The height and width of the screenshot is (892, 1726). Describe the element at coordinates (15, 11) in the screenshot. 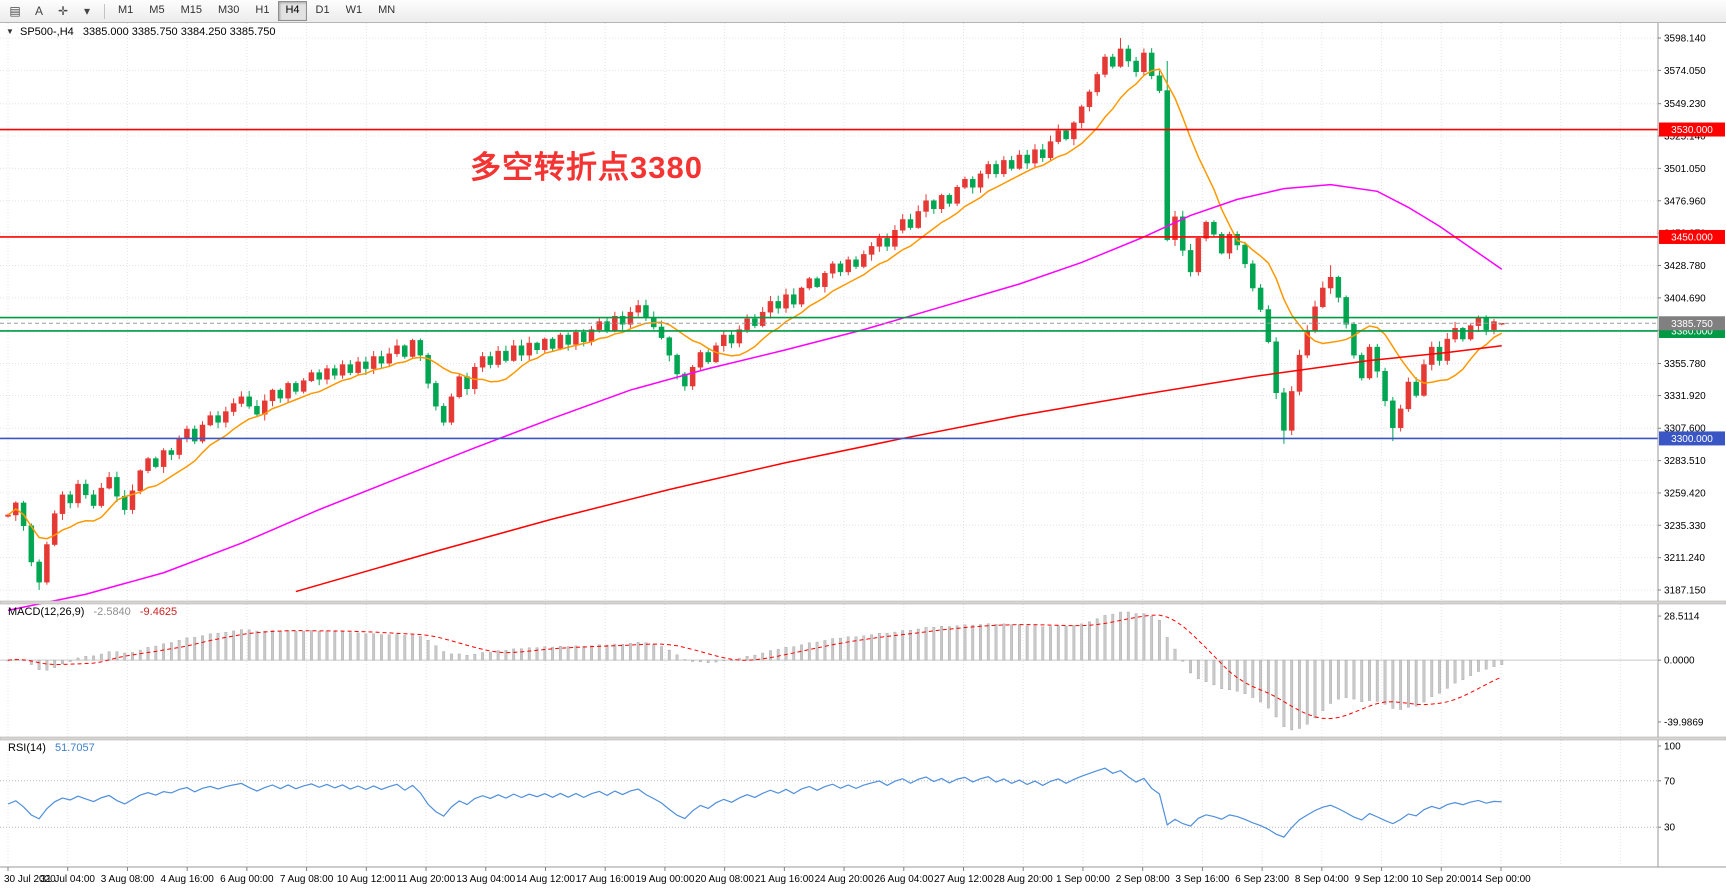

I see `charts-window-icon: ▤` at that location.